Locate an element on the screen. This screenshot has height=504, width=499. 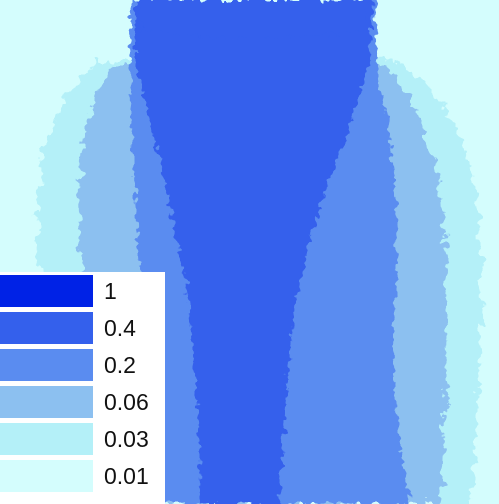
legend-item: 0.03 is located at coordinates (82, 438).